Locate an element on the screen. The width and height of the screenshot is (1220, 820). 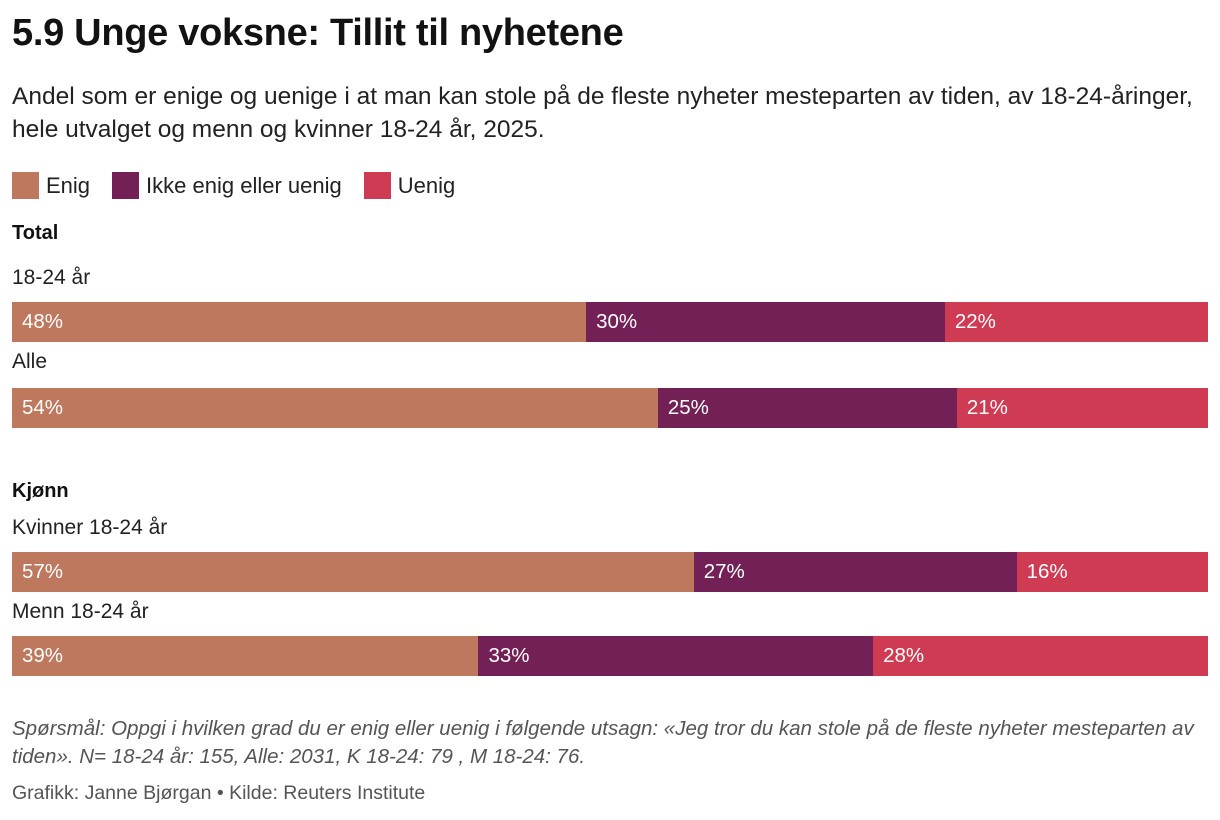
legend-swatch-enig is located at coordinates (25, 185).